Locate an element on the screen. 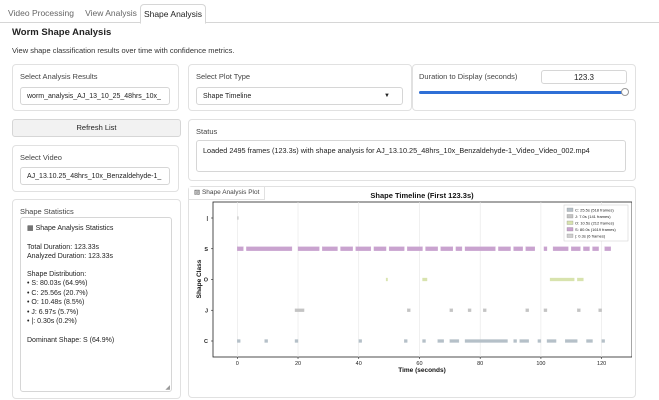 The width and height of the screenshot is (659, 400). tab-bar-divider is located at coordinates (329, 22).